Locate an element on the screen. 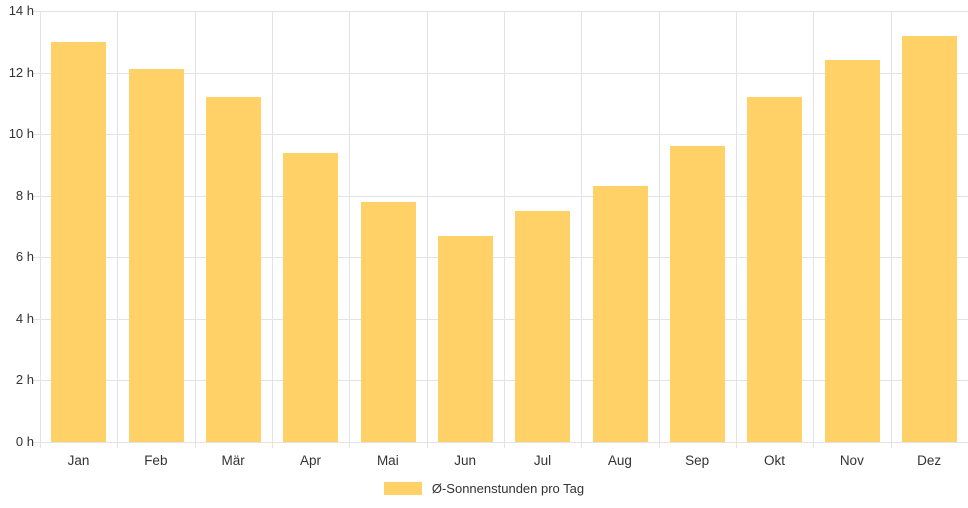 The width and height of the screenshot is (968, 508). bar-jun is located at coordinates (465, 338).